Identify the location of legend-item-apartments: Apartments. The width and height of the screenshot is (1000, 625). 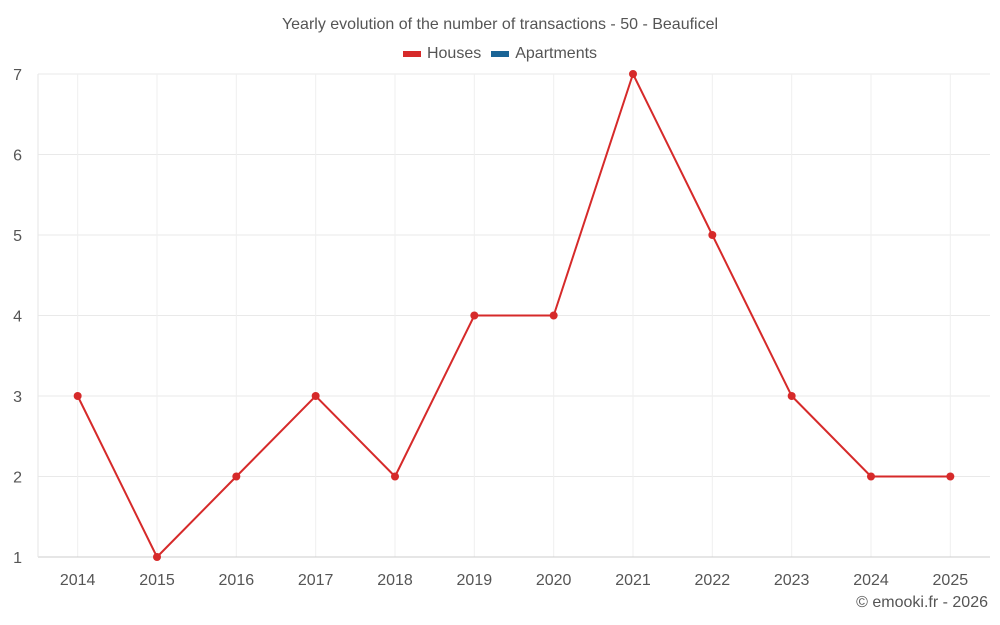
(544, 54).